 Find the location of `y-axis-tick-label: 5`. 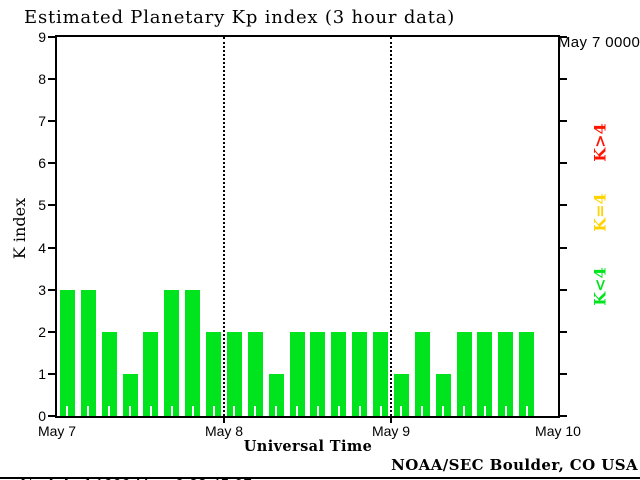

y-axis-tick-label: 5 is located at coordinates (42, 205).